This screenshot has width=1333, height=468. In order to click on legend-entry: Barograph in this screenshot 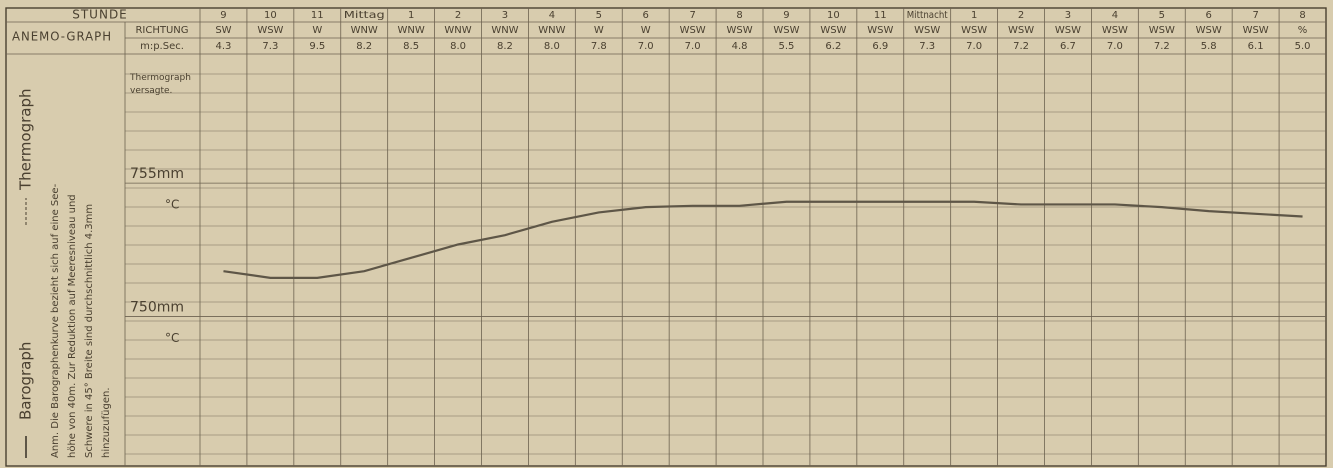, I will do `click(26, 381)`.